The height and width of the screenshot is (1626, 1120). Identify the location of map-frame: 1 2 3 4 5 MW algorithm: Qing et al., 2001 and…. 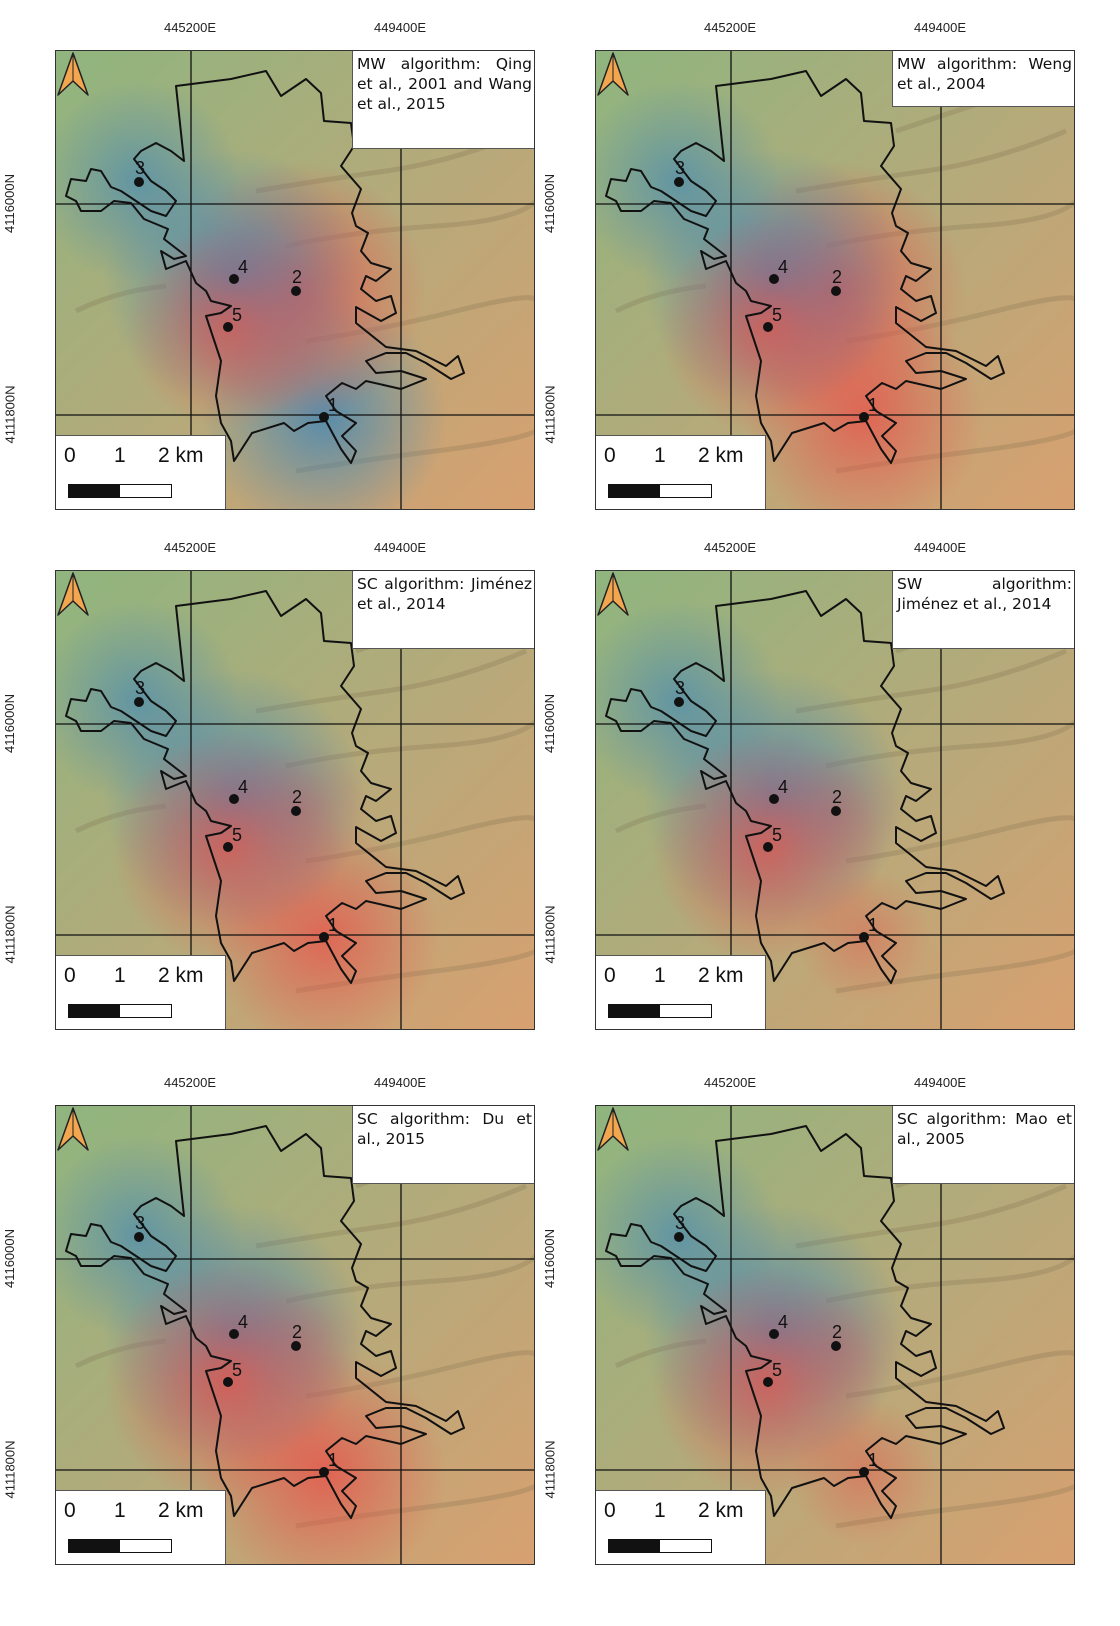
(295, 280).